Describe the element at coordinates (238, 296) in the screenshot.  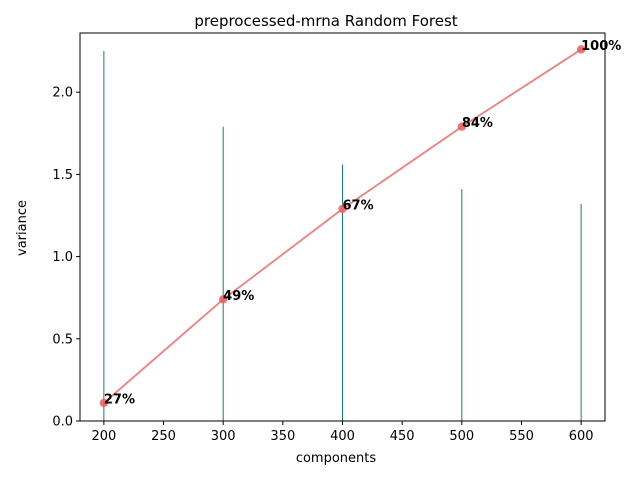
I see `percentage-label: 49%` at that location.